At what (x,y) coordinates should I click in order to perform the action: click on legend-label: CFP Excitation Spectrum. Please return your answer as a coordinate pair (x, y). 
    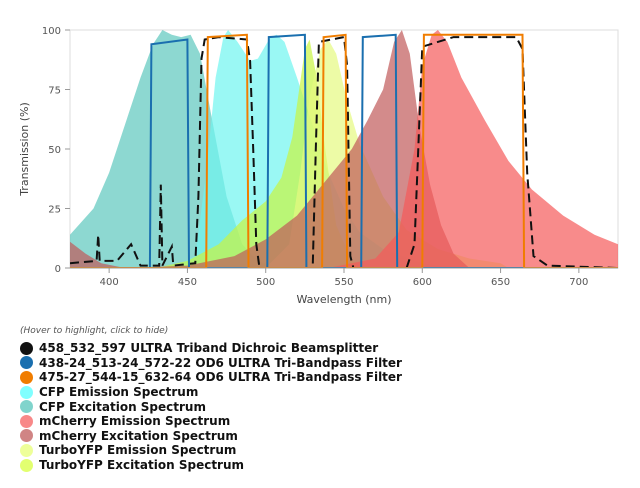
    Looking at the image, I should click on (122, 406).